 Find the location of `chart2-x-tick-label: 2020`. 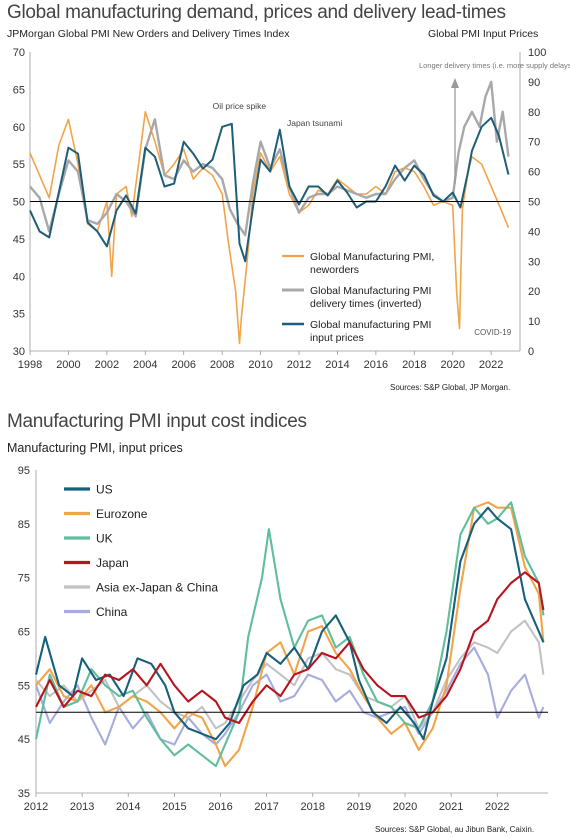

chart2-x-tick-label: 2020 is located at coordinates (405, 807).